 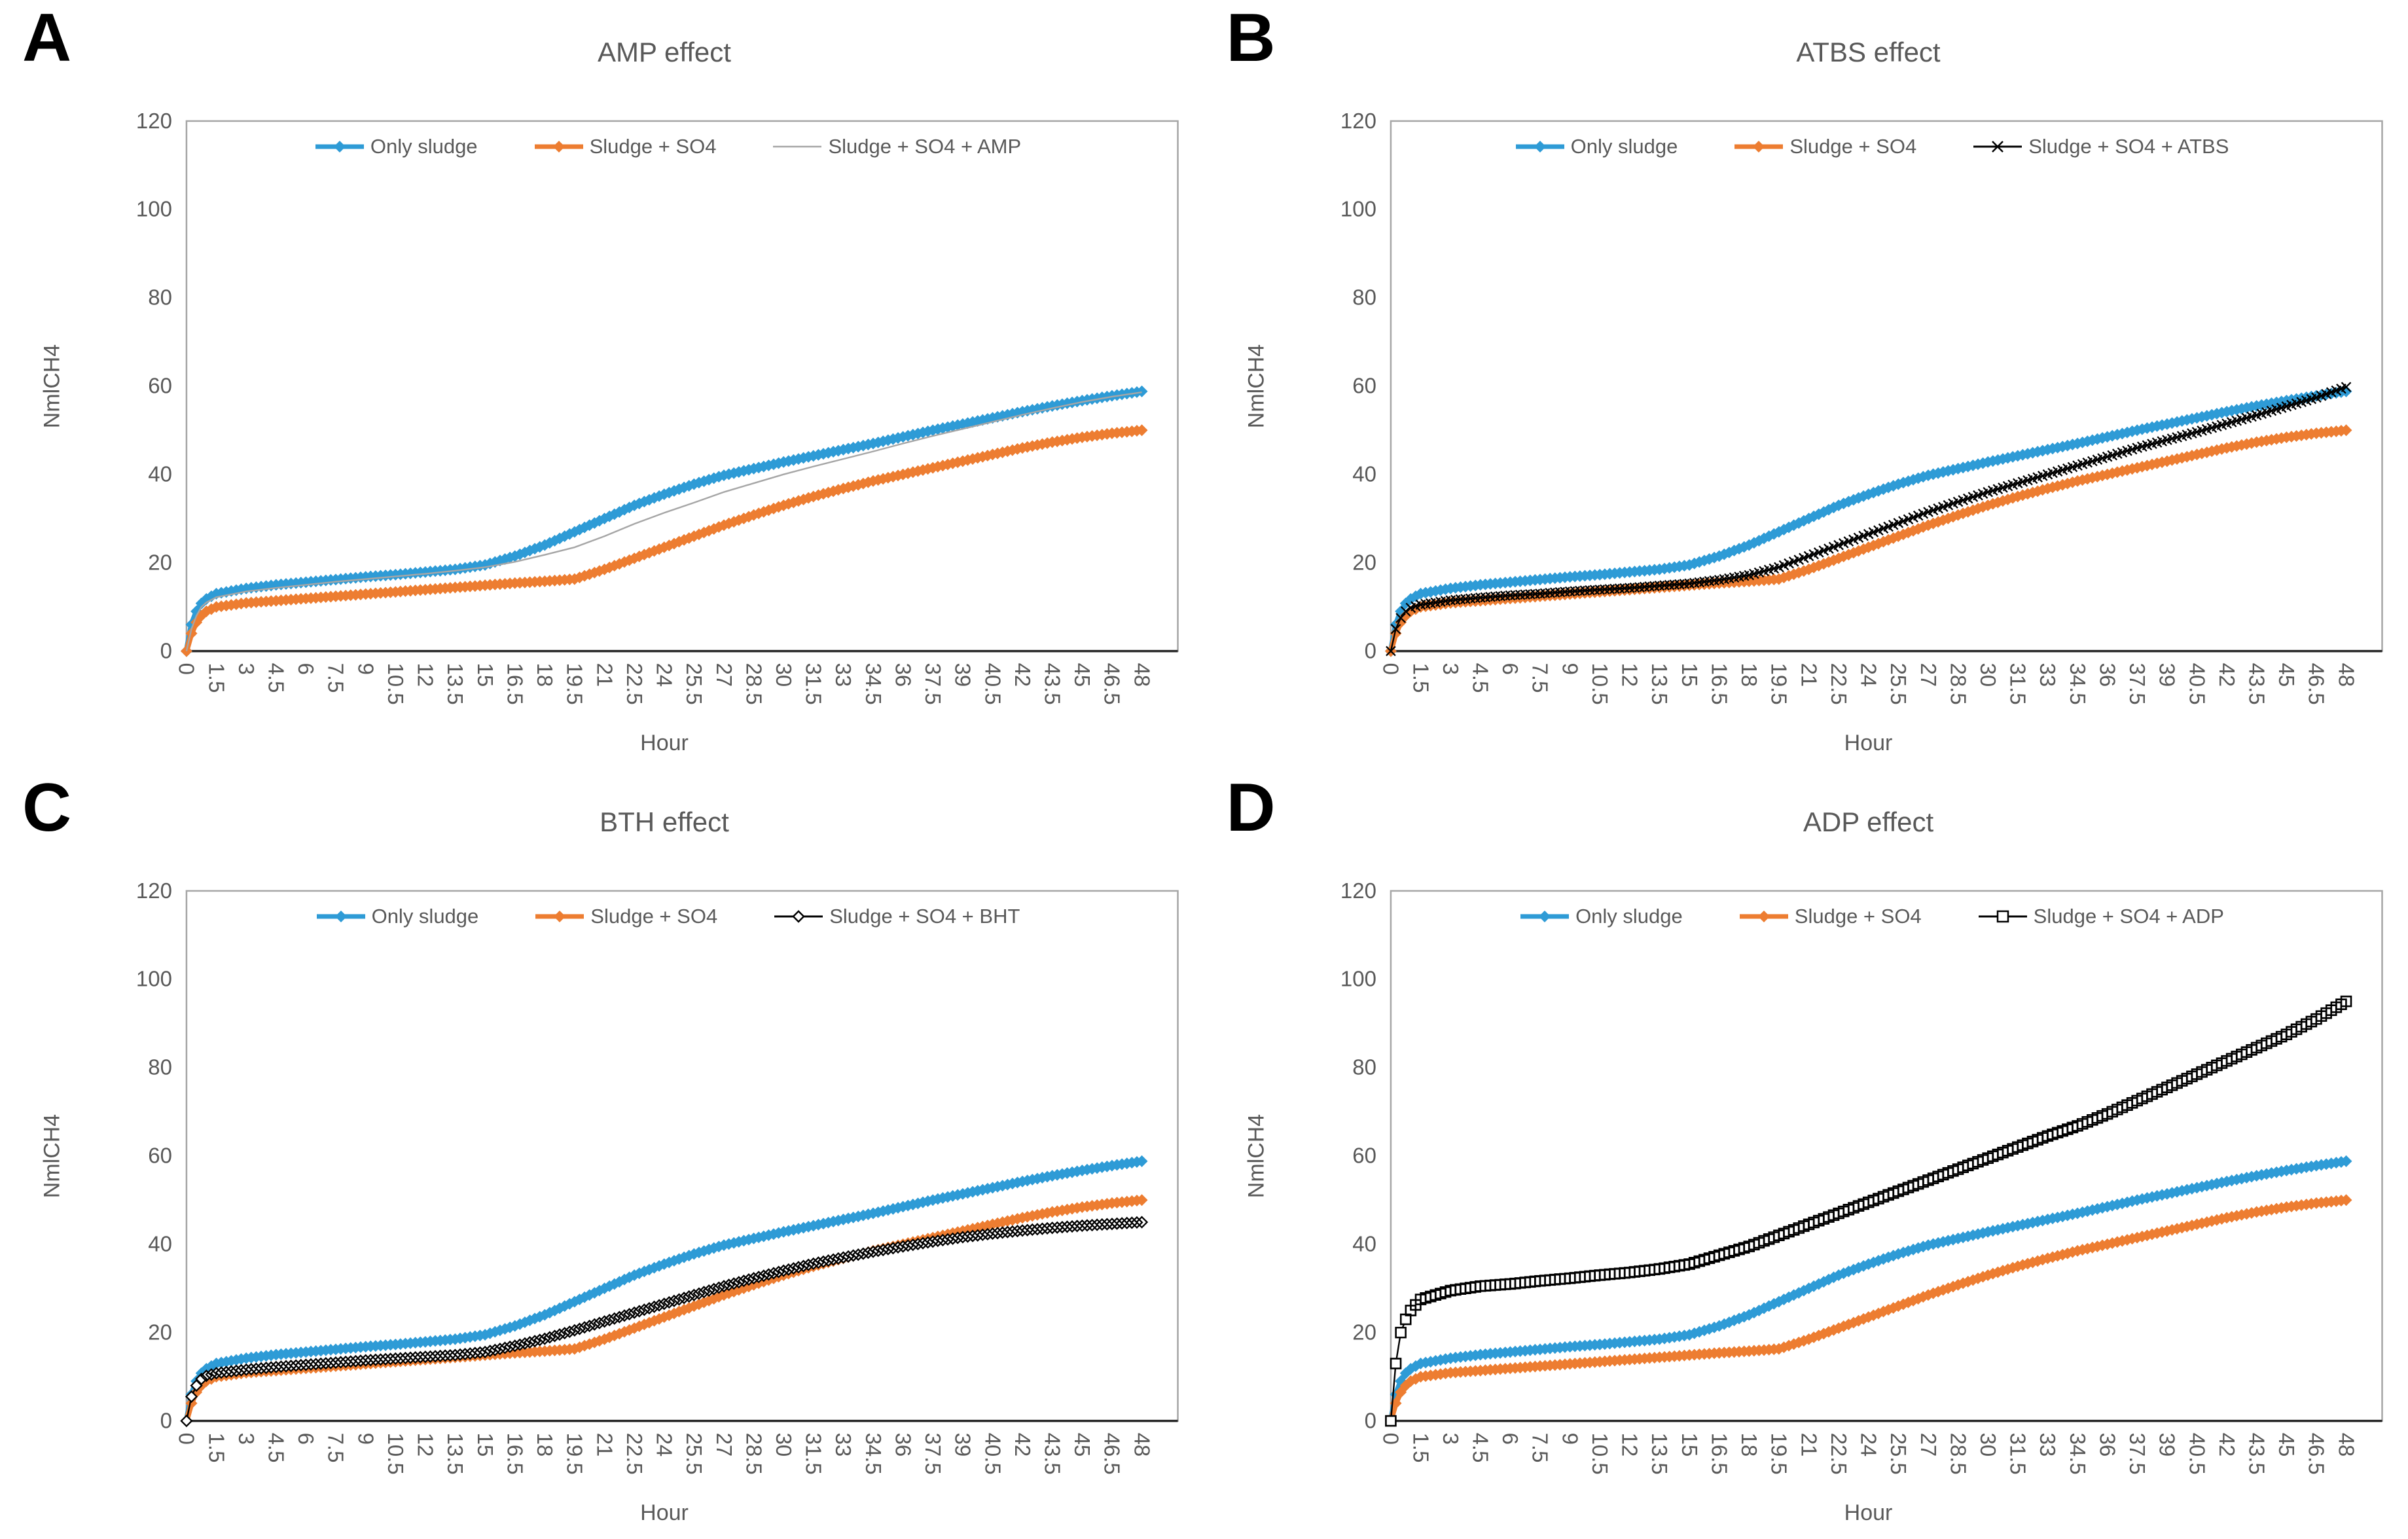 What do you see at coordinates (426, 675) in the screenshot?
I see `x-tick-label: 12` at bounding box center [426, 675].